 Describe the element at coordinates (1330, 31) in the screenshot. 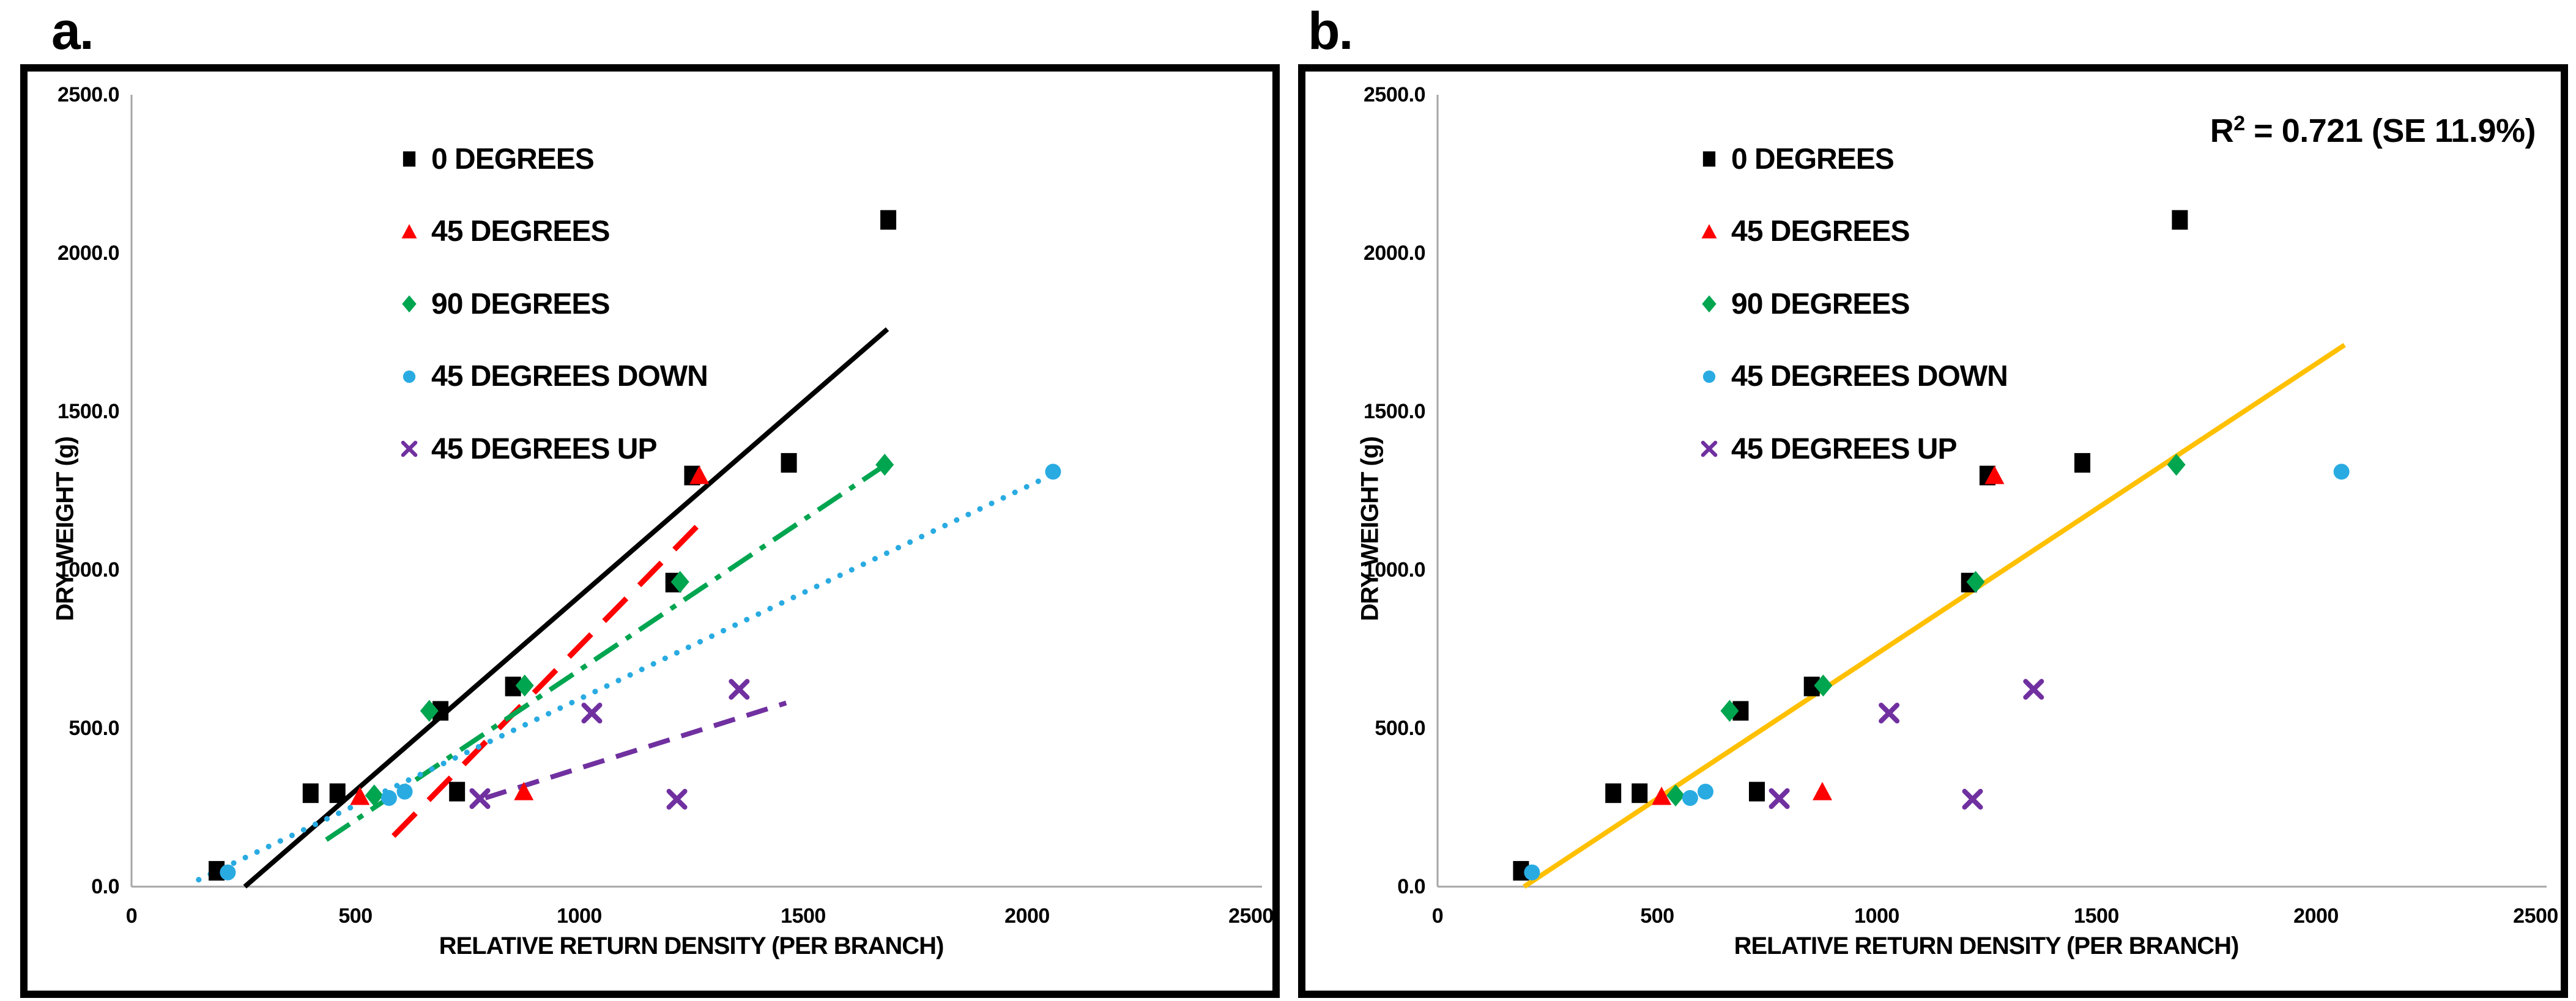

I see `panel-b-label: b.` at that location.